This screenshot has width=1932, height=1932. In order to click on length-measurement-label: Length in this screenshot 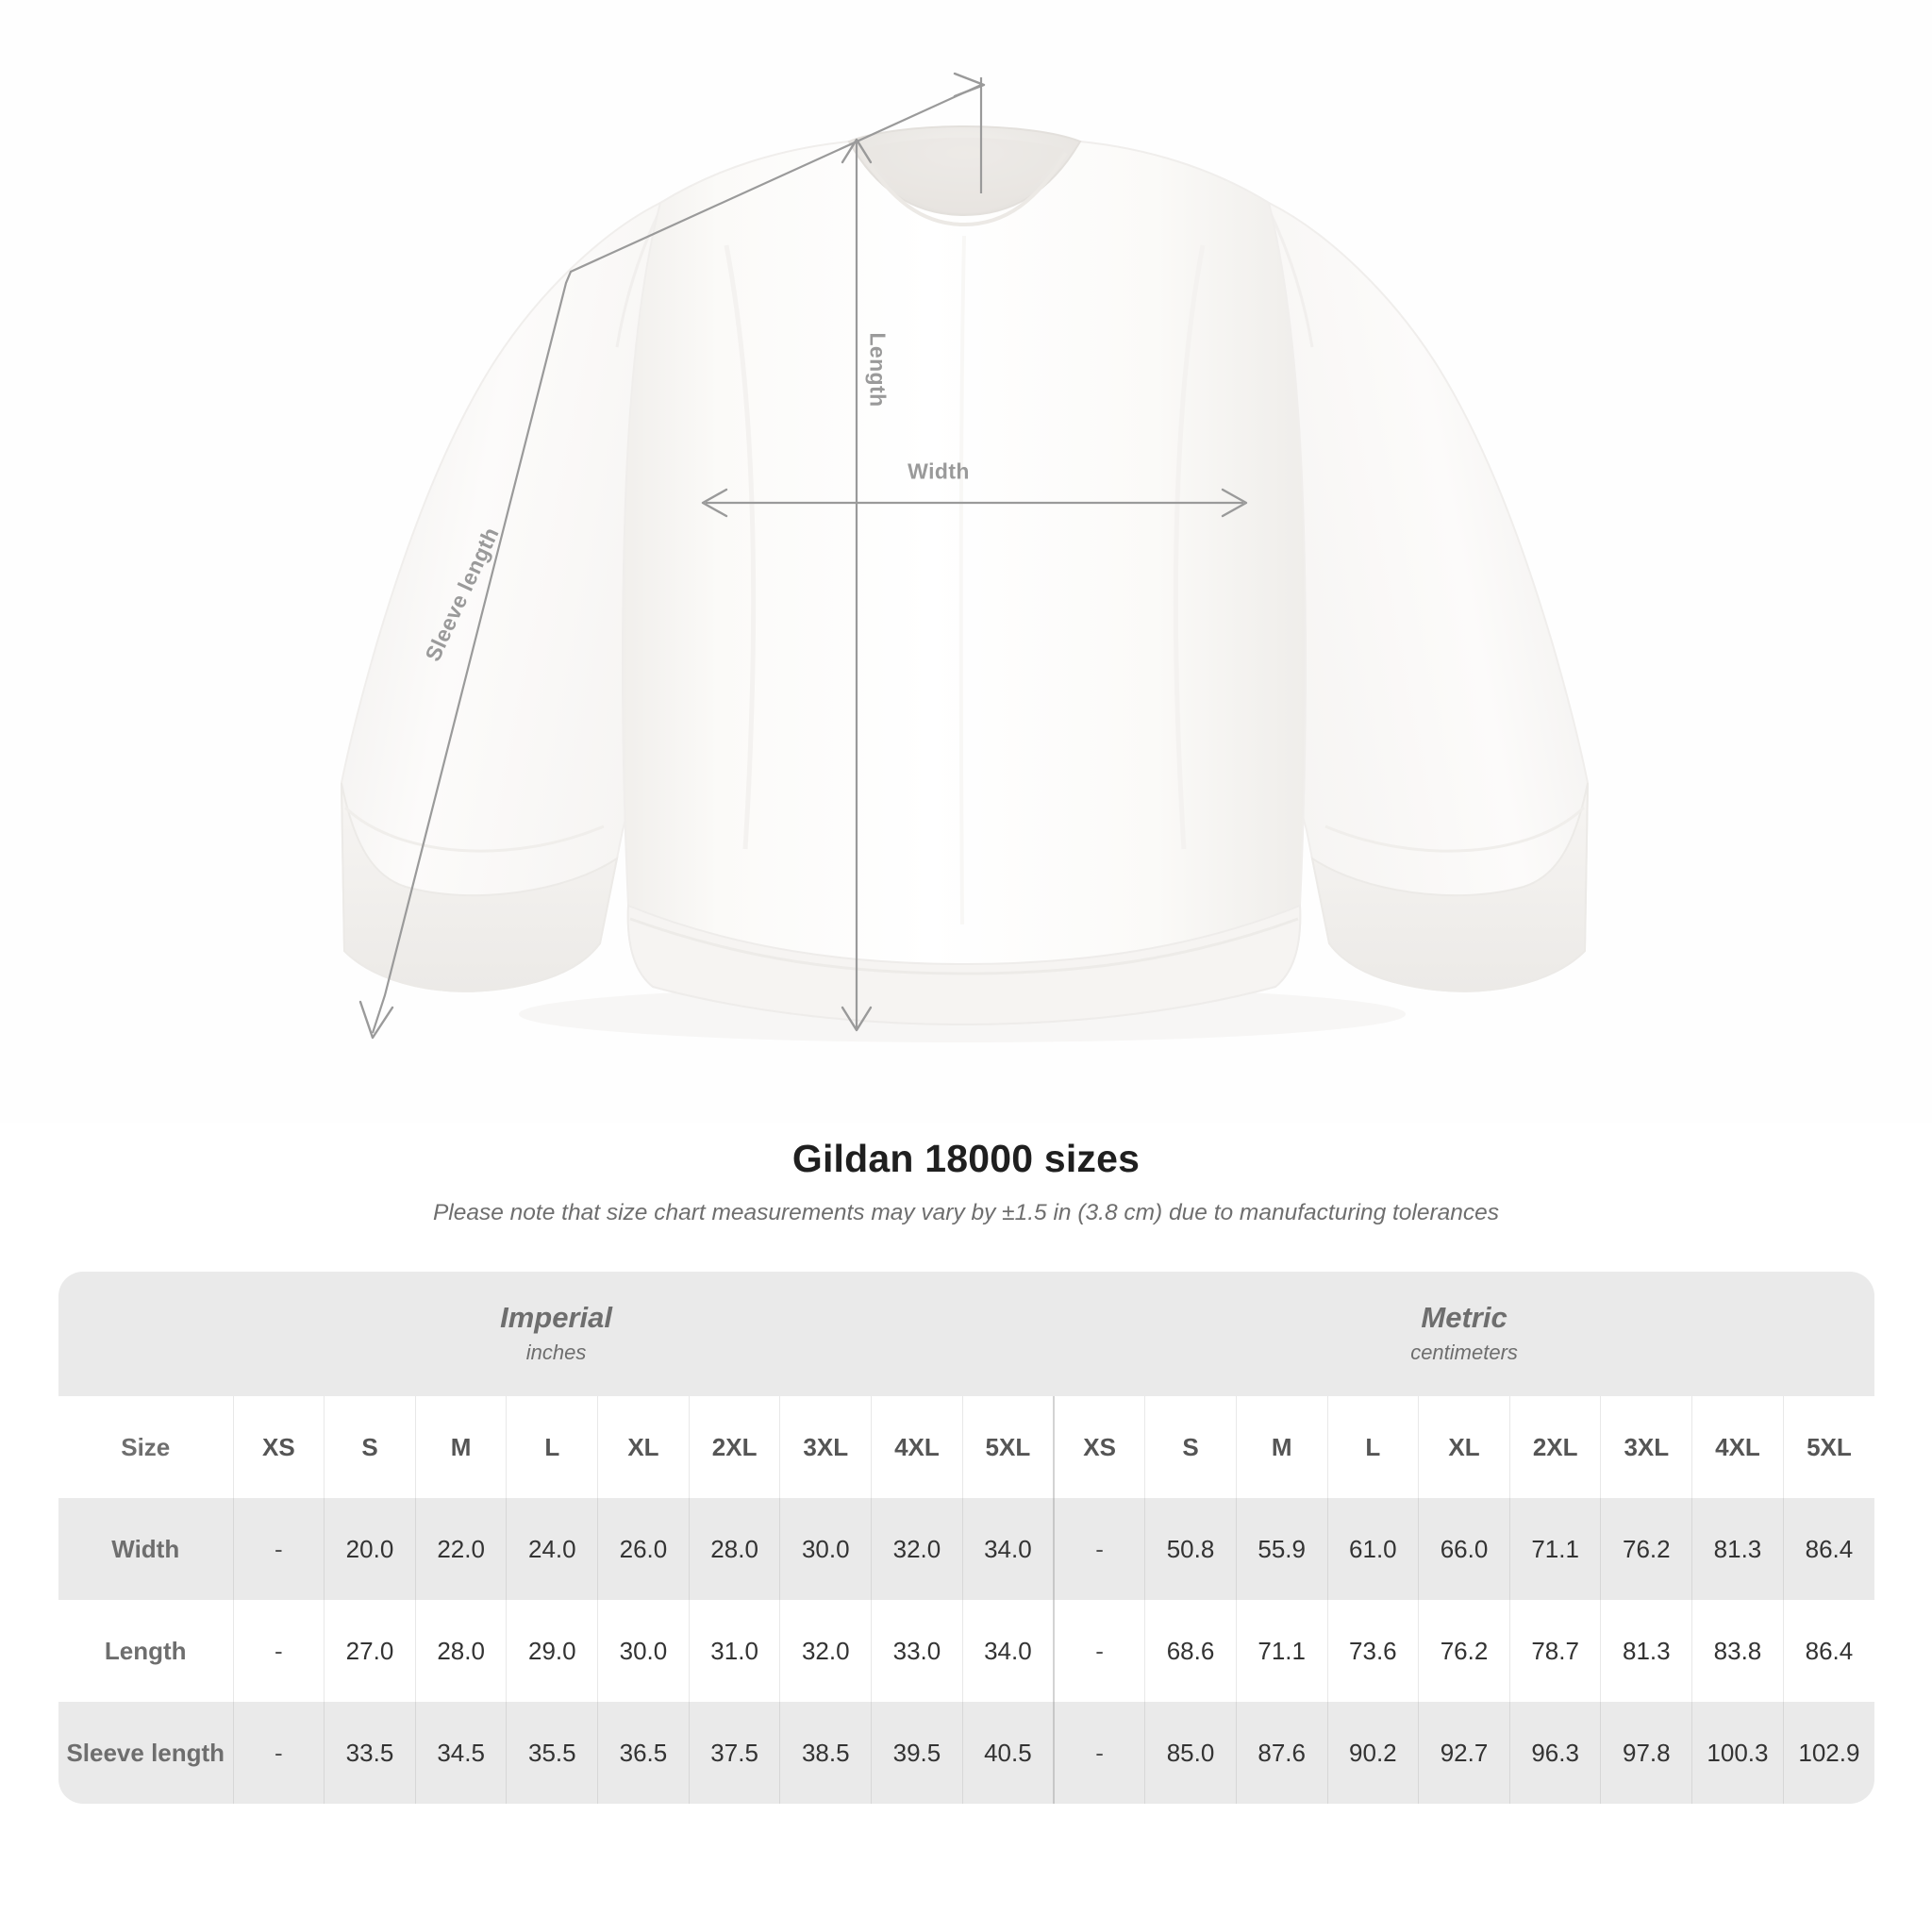, I will do `click(878, 370)`.